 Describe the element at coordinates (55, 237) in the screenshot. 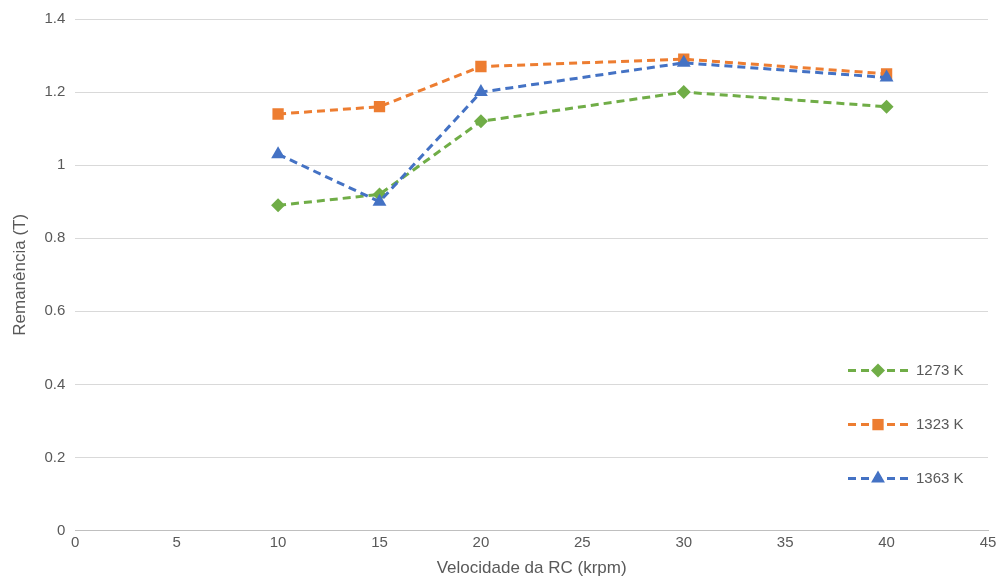

I see `y-tick-label: 0.8` at that location.